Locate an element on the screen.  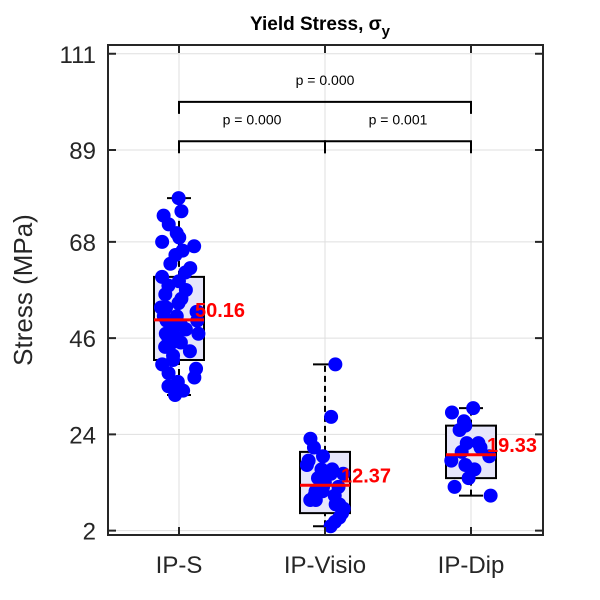
y-tick-label: 46 is located at coordinates (82, 339).